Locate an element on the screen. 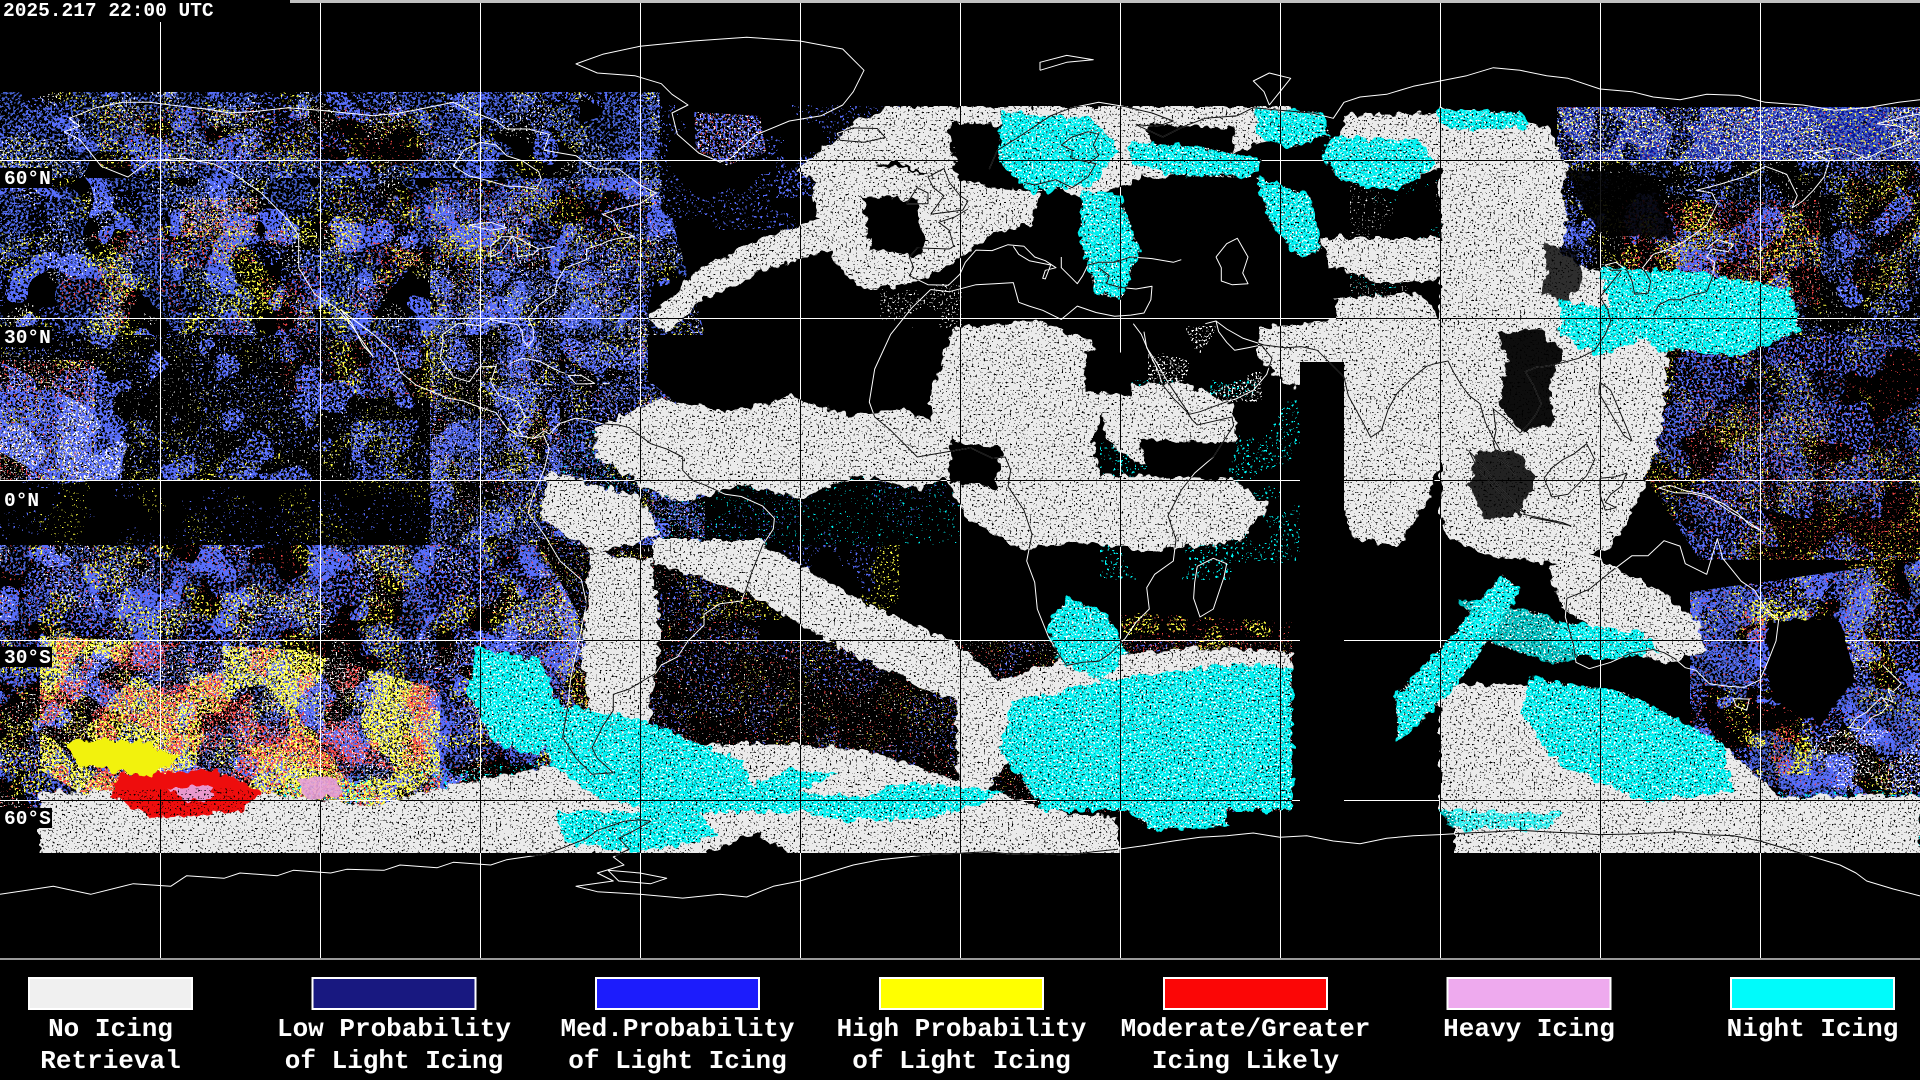 The width and height of the screenshot is (1920, 1080). svg-text: 60°S is located at coordinates (27, 819).